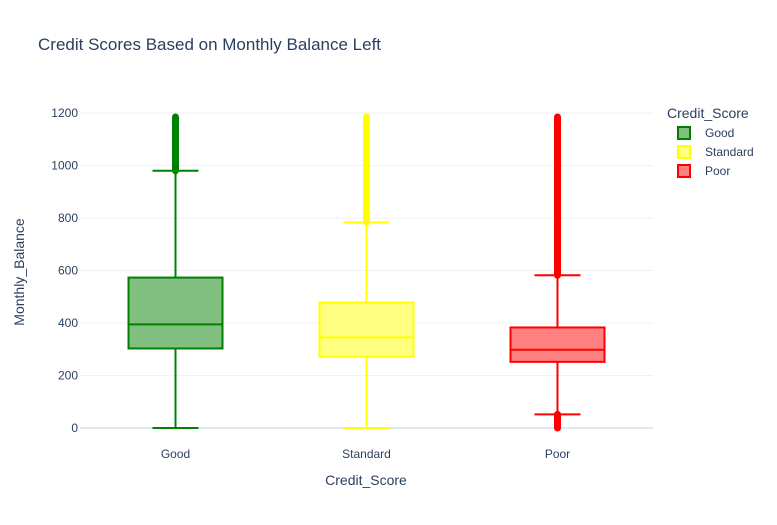 The width and height of the screenshot is (777, 525). Describe the element at coordinates (557, 454) in the screenshot. I see `x-tick-label: Poor` at that location.